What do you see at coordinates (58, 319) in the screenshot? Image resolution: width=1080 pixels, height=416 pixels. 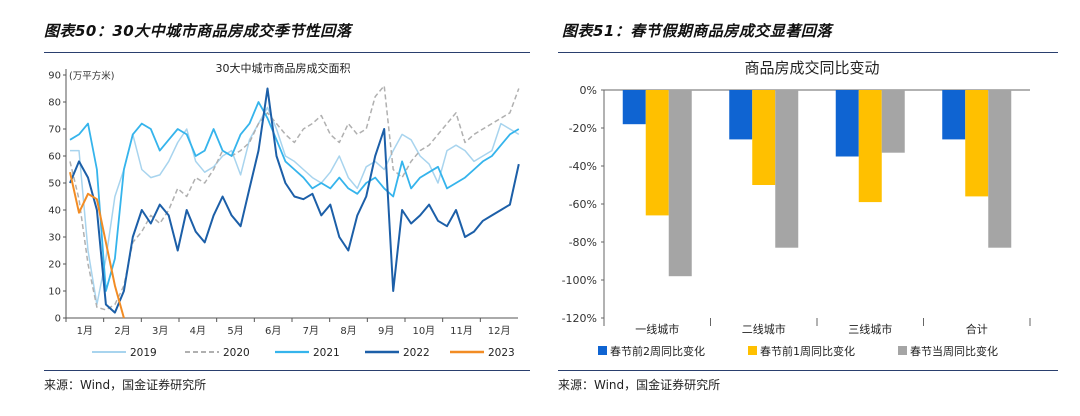 I see `left-y-tick-label: 0` at bounding box center [58, 319].